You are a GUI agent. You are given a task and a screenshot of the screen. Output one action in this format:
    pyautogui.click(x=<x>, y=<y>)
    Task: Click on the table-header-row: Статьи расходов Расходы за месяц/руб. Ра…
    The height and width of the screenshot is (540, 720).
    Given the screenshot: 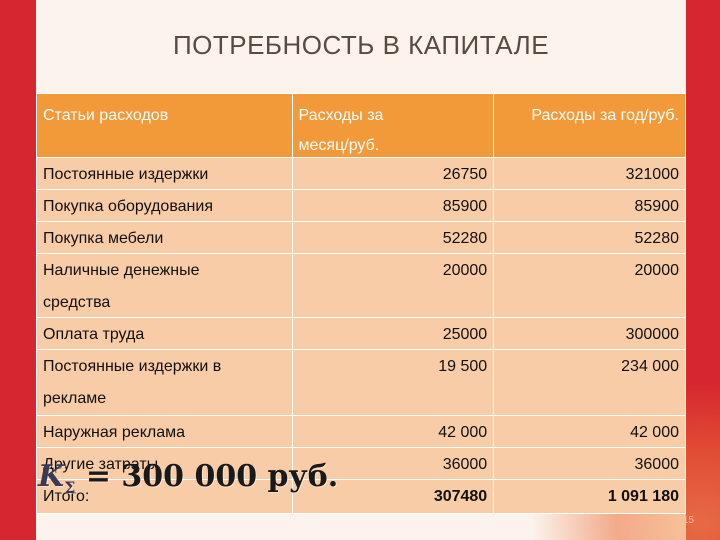 What is the action you would take?
    pyautogui.click(x=361, y=125)
    